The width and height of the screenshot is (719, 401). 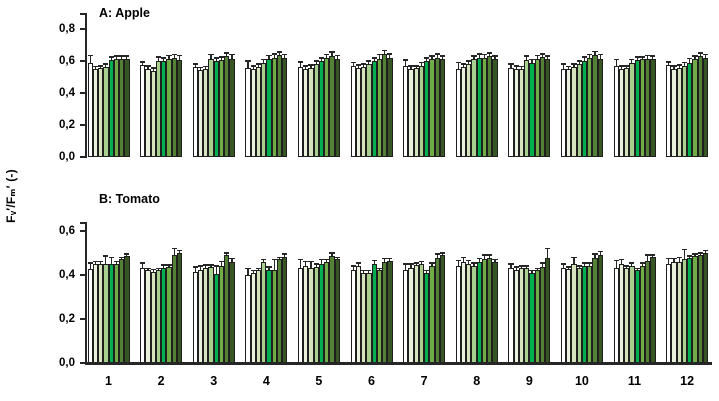 I want to click on bar-pA-g5-s3, so click(x=311, y=112).